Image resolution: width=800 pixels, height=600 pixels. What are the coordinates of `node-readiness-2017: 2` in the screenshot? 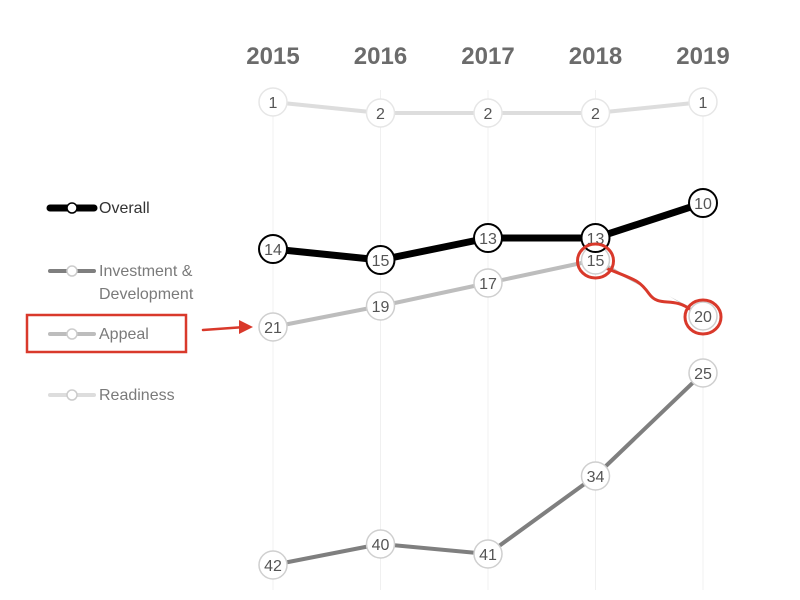 It's located at (488, 113).